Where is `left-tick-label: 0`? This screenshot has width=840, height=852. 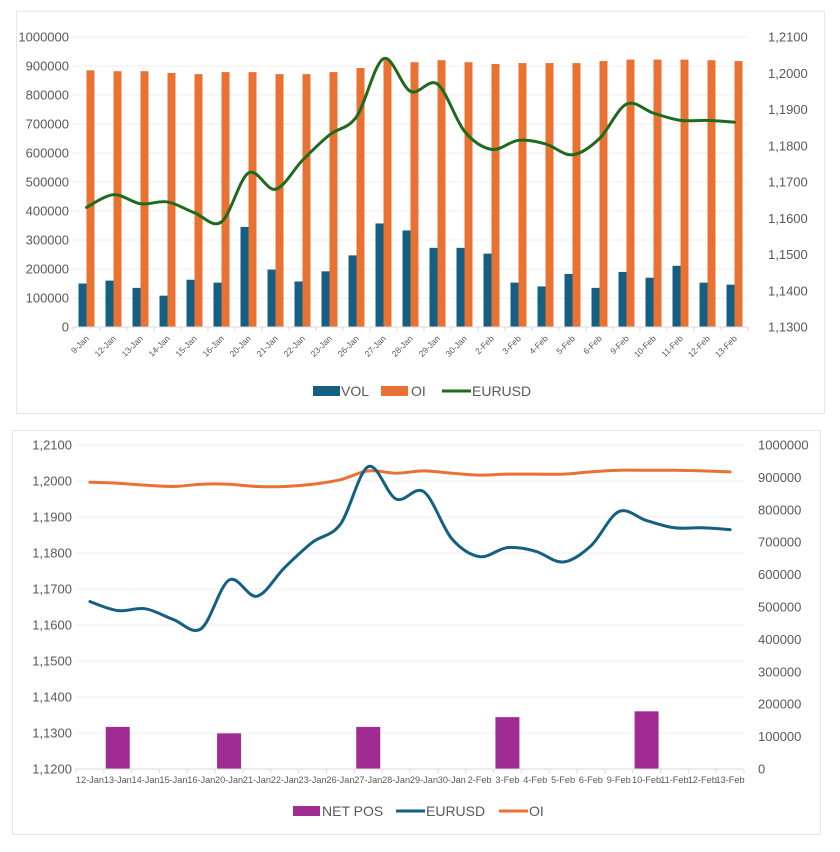
left-tick-label: 0 is located at coordinates (65, 327).